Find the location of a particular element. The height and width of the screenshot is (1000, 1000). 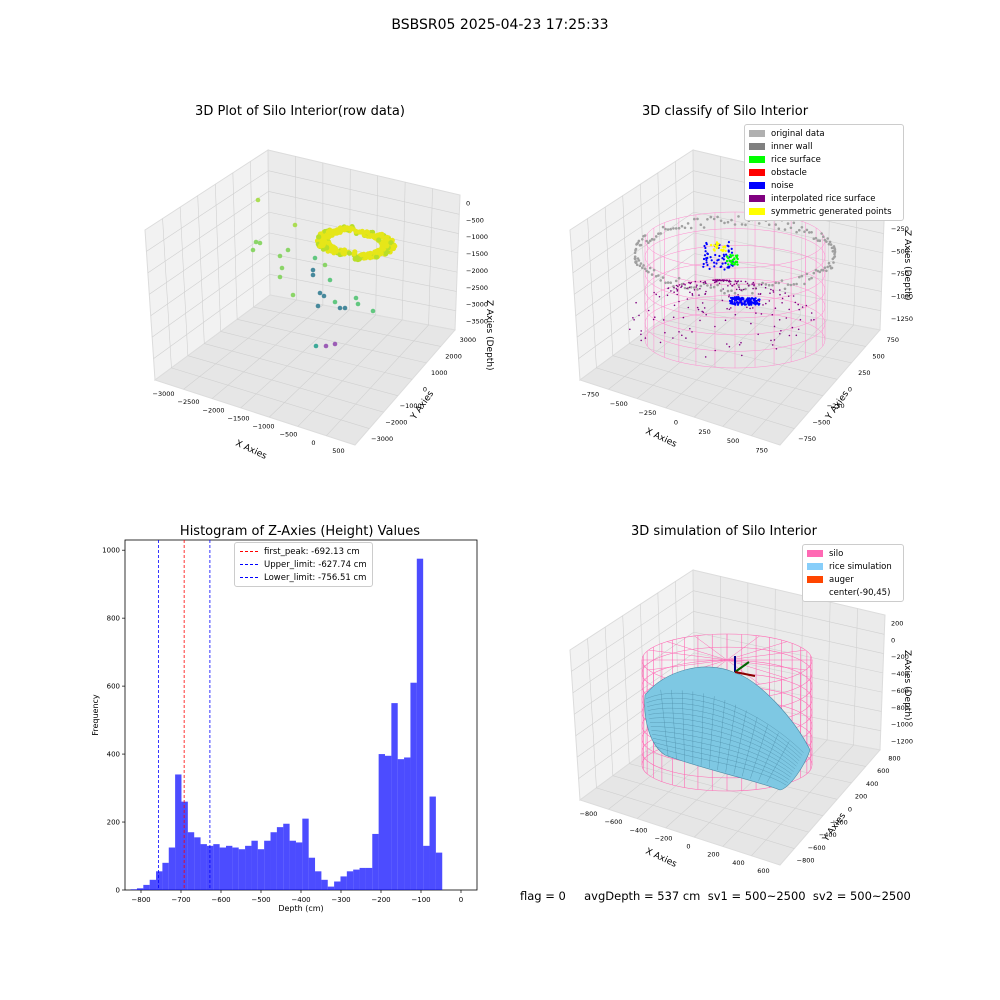

sym-point is located at coordinates (714, 245).